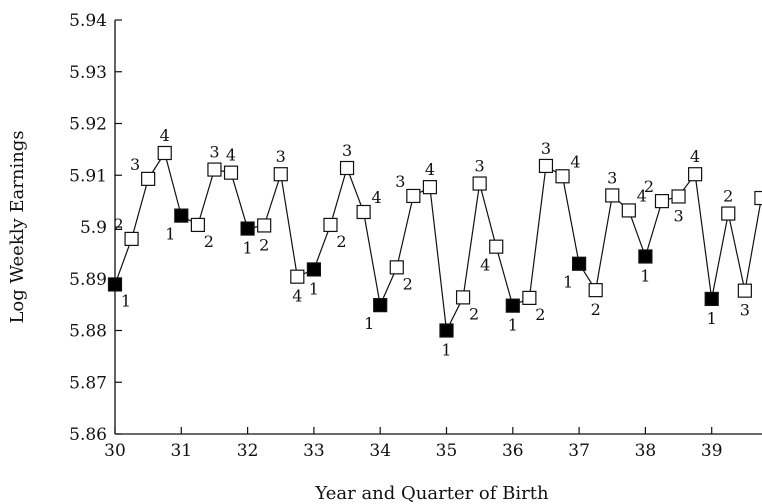 This screenshot has height=504, width=762. Describe the element at coordinates (579, 451) in the screenshot. I see `x-tick-label: 37` at that location.